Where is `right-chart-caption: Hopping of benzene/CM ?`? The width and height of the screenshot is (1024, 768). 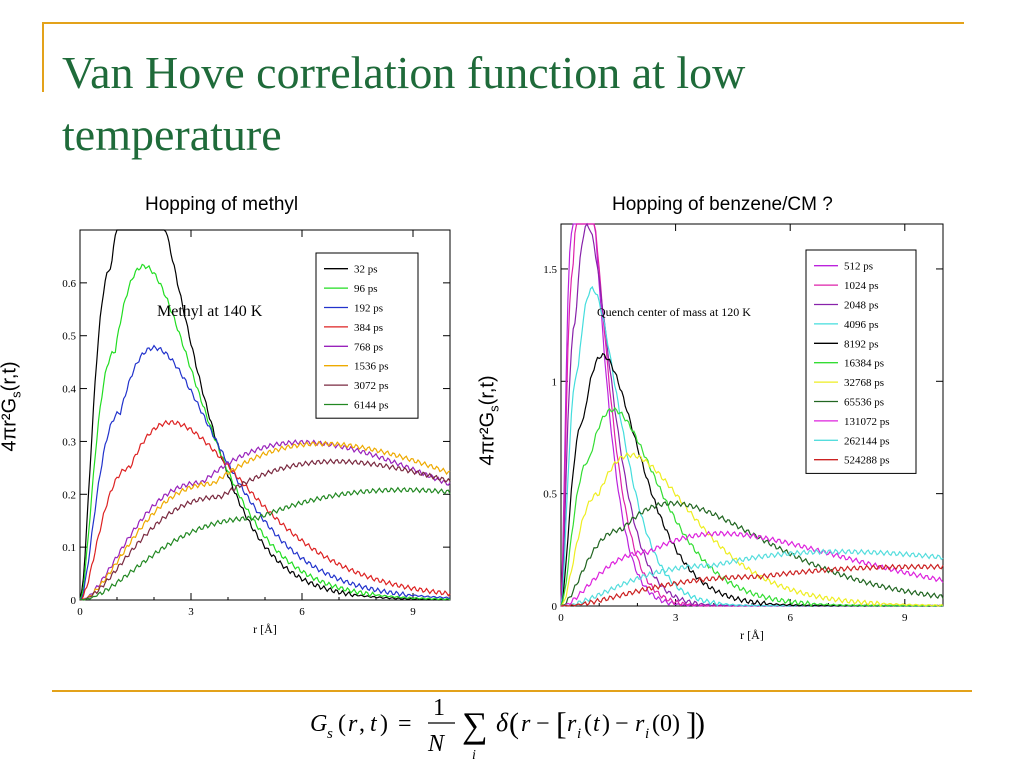 right-chart-caption: Hopping of benzene/CM ? is located at coordinates (722, 204).